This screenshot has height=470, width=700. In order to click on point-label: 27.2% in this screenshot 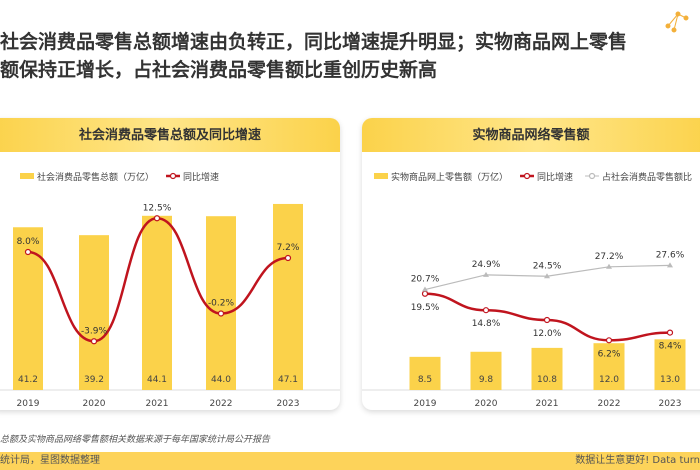, I will do `click(609, 257)`.